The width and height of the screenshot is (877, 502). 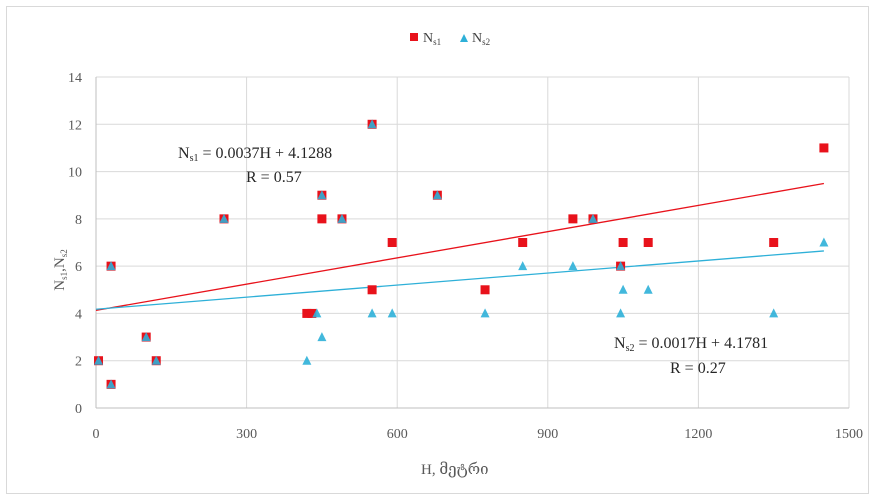 I want to click on x-tick-label: 300, so click(x=246, y=434).